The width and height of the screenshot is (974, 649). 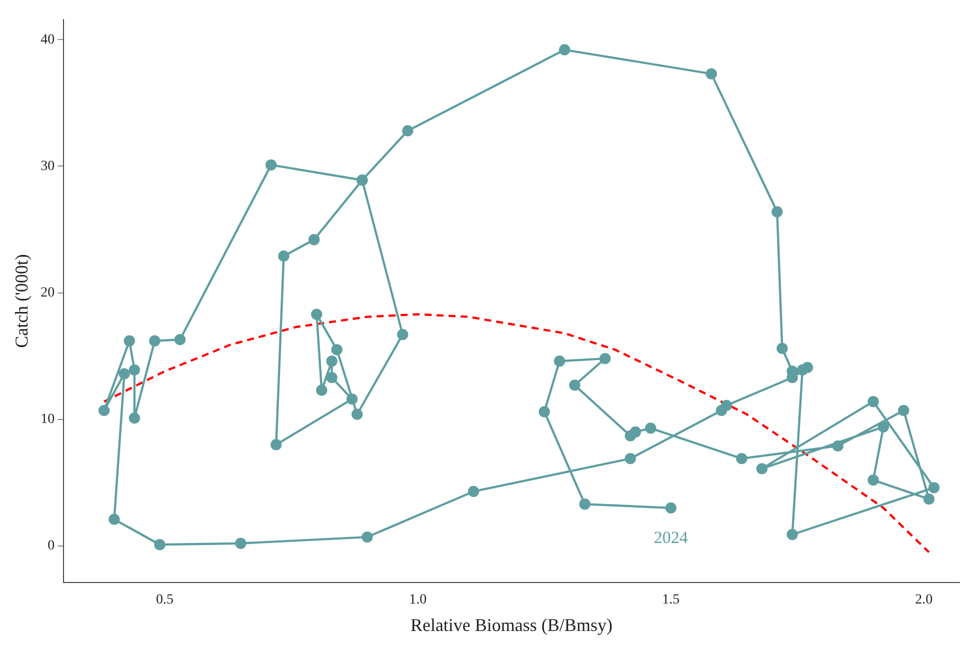 I want to click on y-tick-label: 20, so click(x=47, y=292).